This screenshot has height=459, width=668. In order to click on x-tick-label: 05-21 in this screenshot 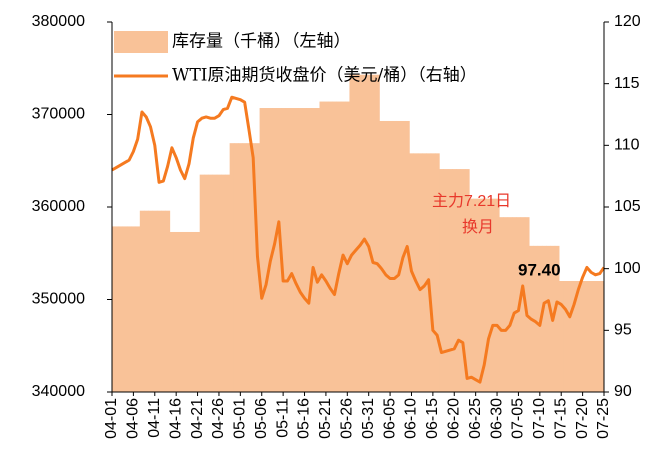, I will do `click(325, 418)`.